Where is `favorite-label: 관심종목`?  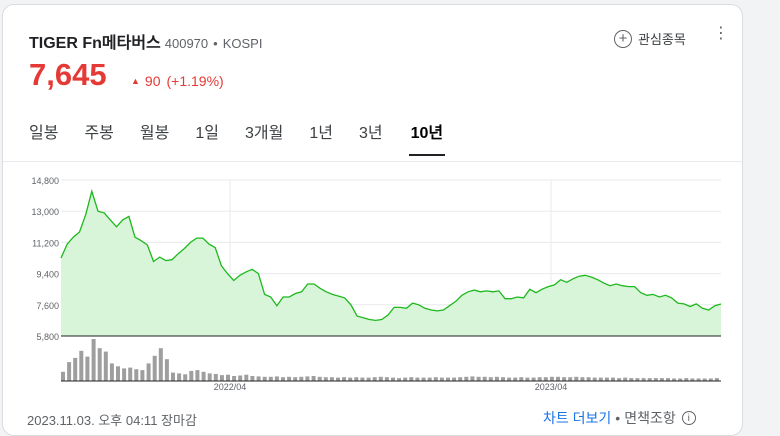
favorite-label: 관심종목 is located at coordinates (662, 39).